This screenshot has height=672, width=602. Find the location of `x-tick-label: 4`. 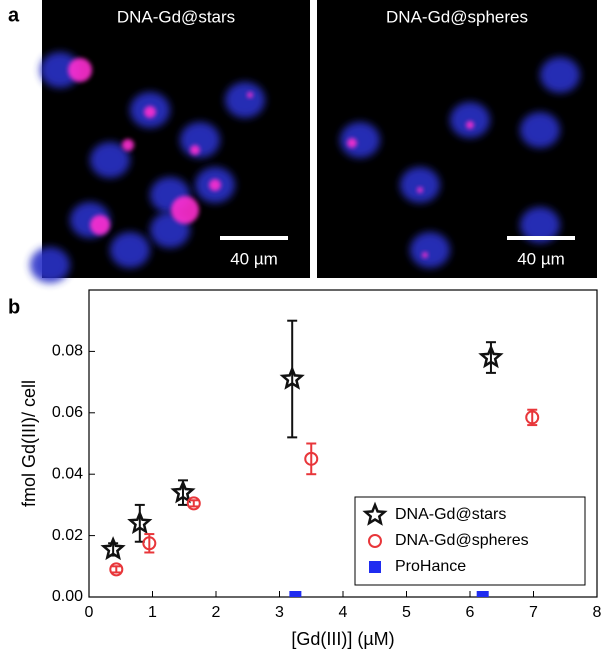

x-tick-label: 4 is located at coordinates (343, 612).